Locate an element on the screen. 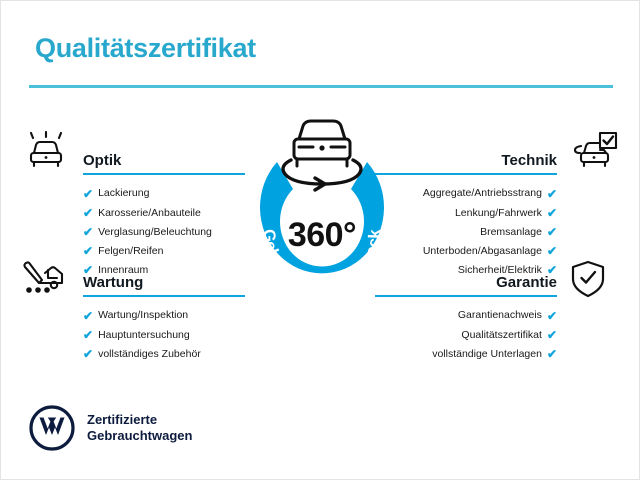  list-item-label: Wartung/Inspektion is located at coordinates (143, 315).